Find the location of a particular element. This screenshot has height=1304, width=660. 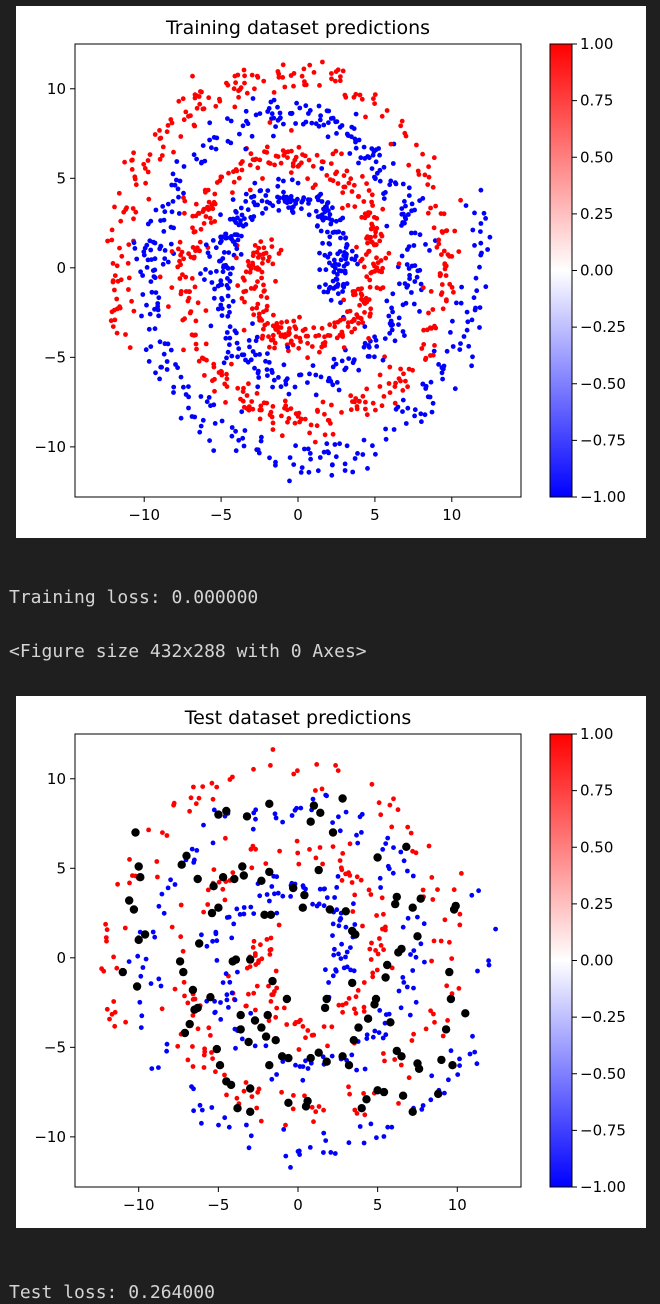

colorbar-tick-label: 1.00 is located at coordinates (596, 734).